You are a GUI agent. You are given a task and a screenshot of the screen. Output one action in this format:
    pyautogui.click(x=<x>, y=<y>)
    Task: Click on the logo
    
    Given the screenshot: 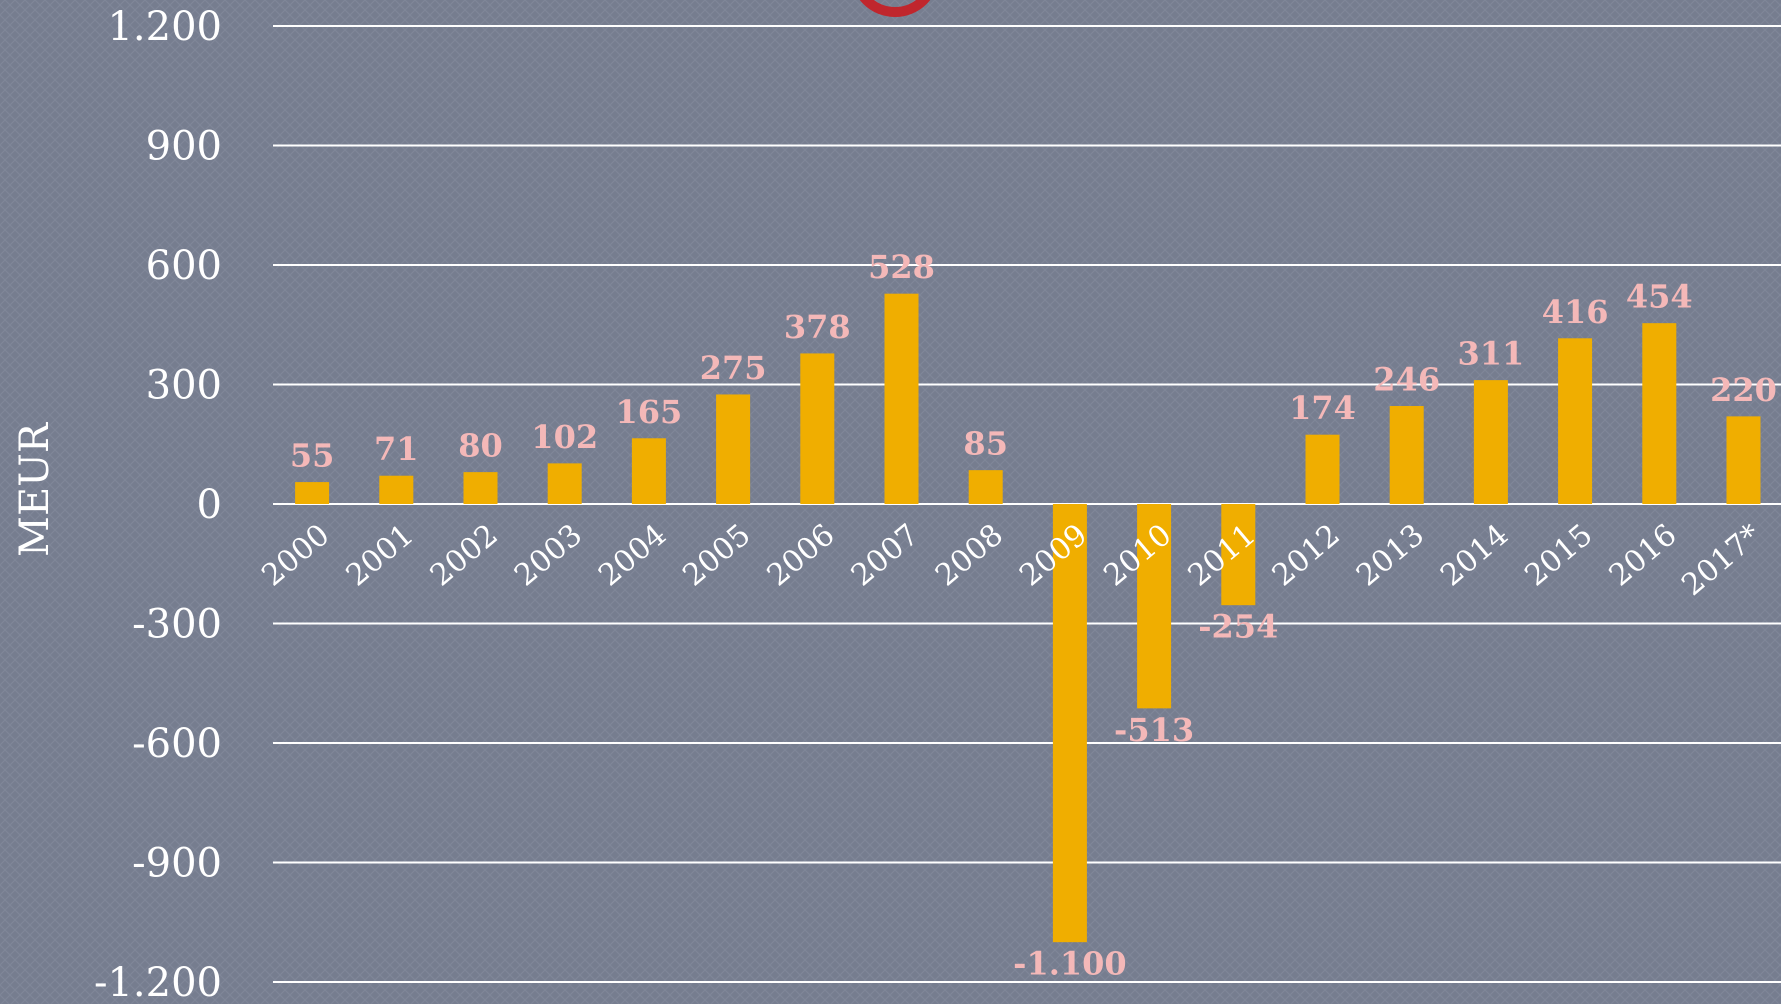 What is the action you would take?
    pyautogui.click(x=895, y=8)
    